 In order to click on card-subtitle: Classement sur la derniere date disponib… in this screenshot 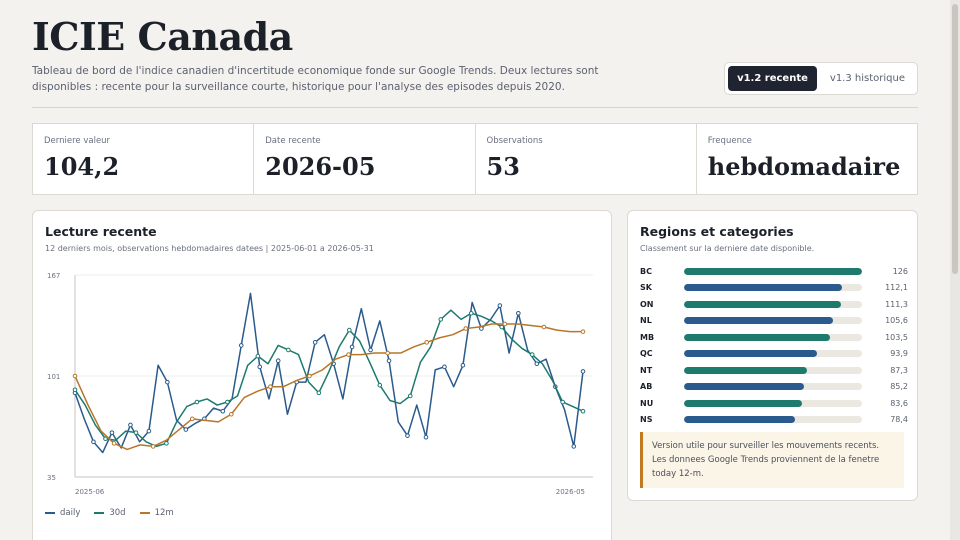, I will do `click(727, 248)`.